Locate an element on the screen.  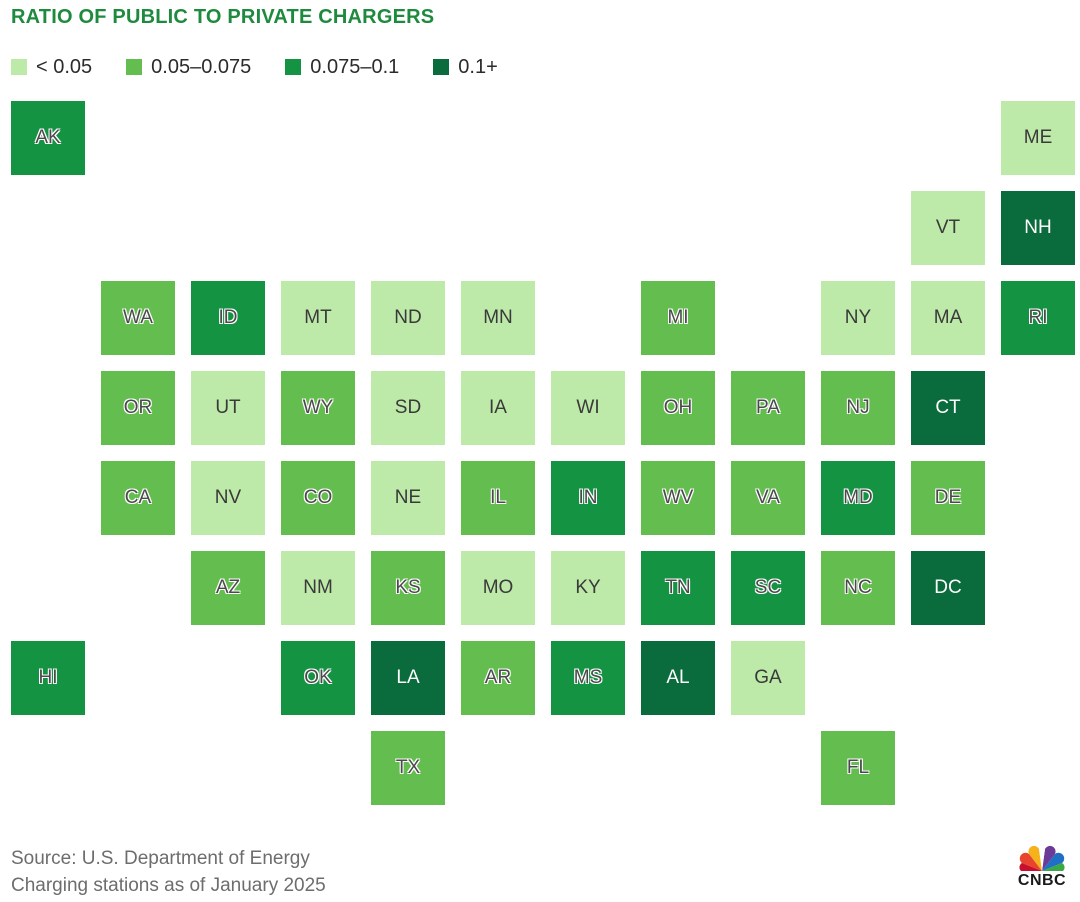
state-tile-ut: UT is located at coordinates (228, 408).